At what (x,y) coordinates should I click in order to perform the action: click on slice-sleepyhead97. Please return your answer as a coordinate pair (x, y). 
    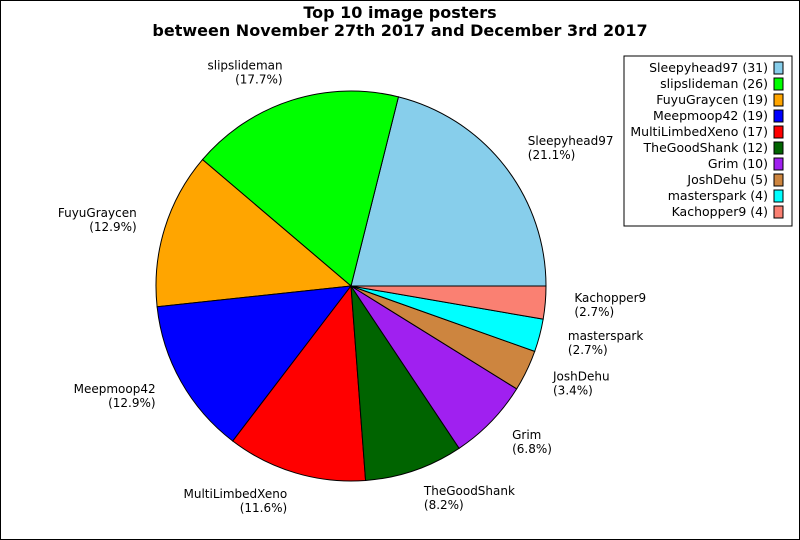
    Looking at the image, I should click on (448, 191).